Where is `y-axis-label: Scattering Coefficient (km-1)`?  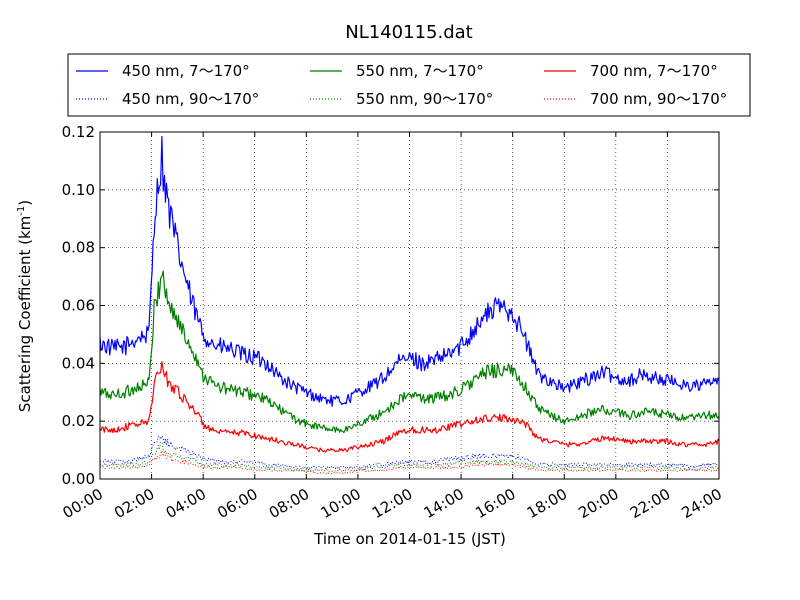 y-axis-label: Scattering Coefficient (km-1) is located at coordinates (25, 306).